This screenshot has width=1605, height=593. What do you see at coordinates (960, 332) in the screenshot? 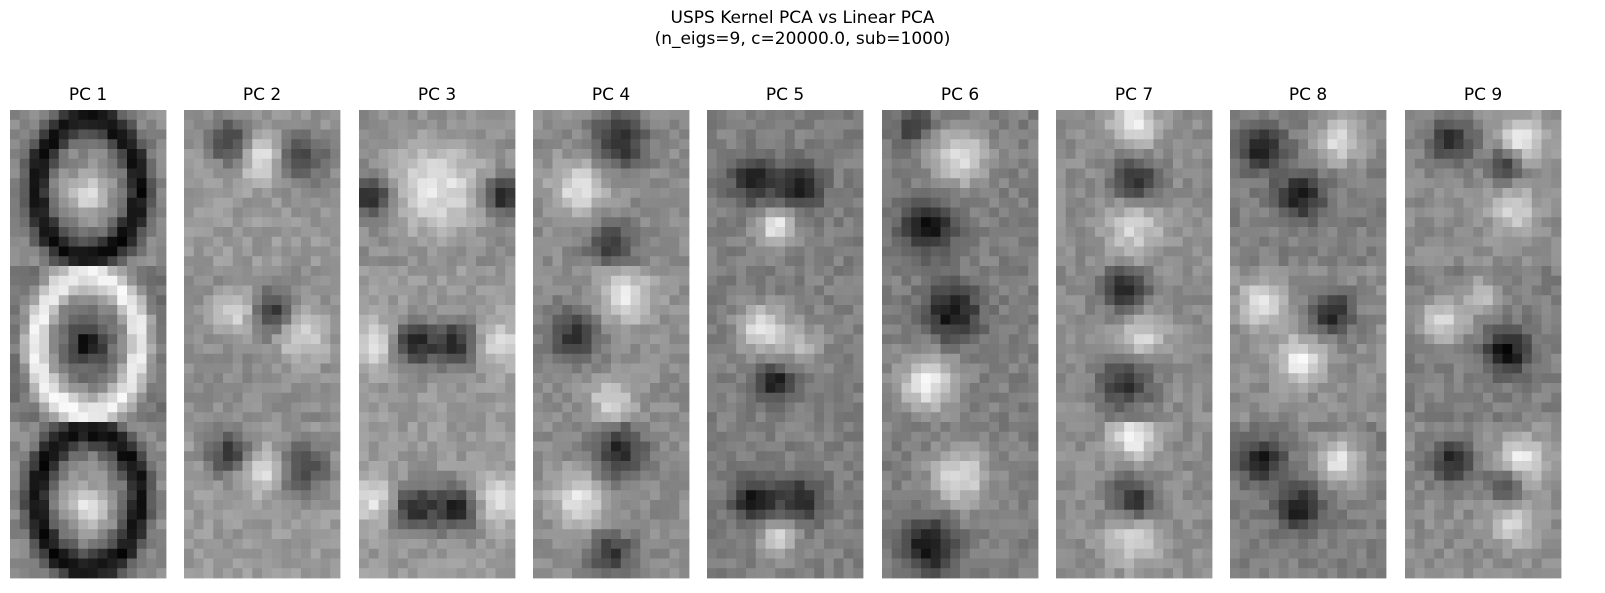
I see `panel-pc-6: PC 6` at bounding box center [960, 332].